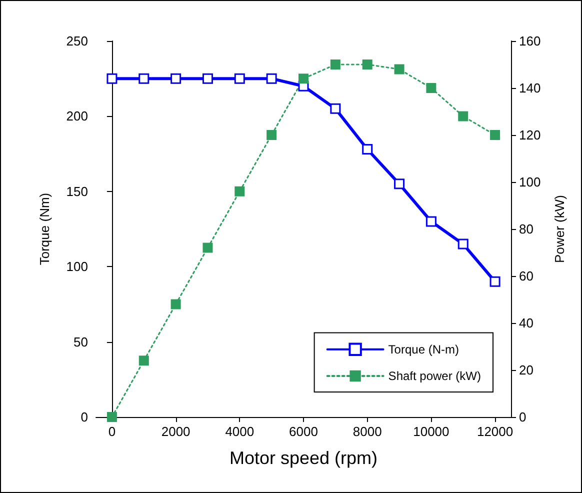 The width and height of the screenshot is (582, 493). I want to click on y2-tick-label: 100, so click(530, 182).